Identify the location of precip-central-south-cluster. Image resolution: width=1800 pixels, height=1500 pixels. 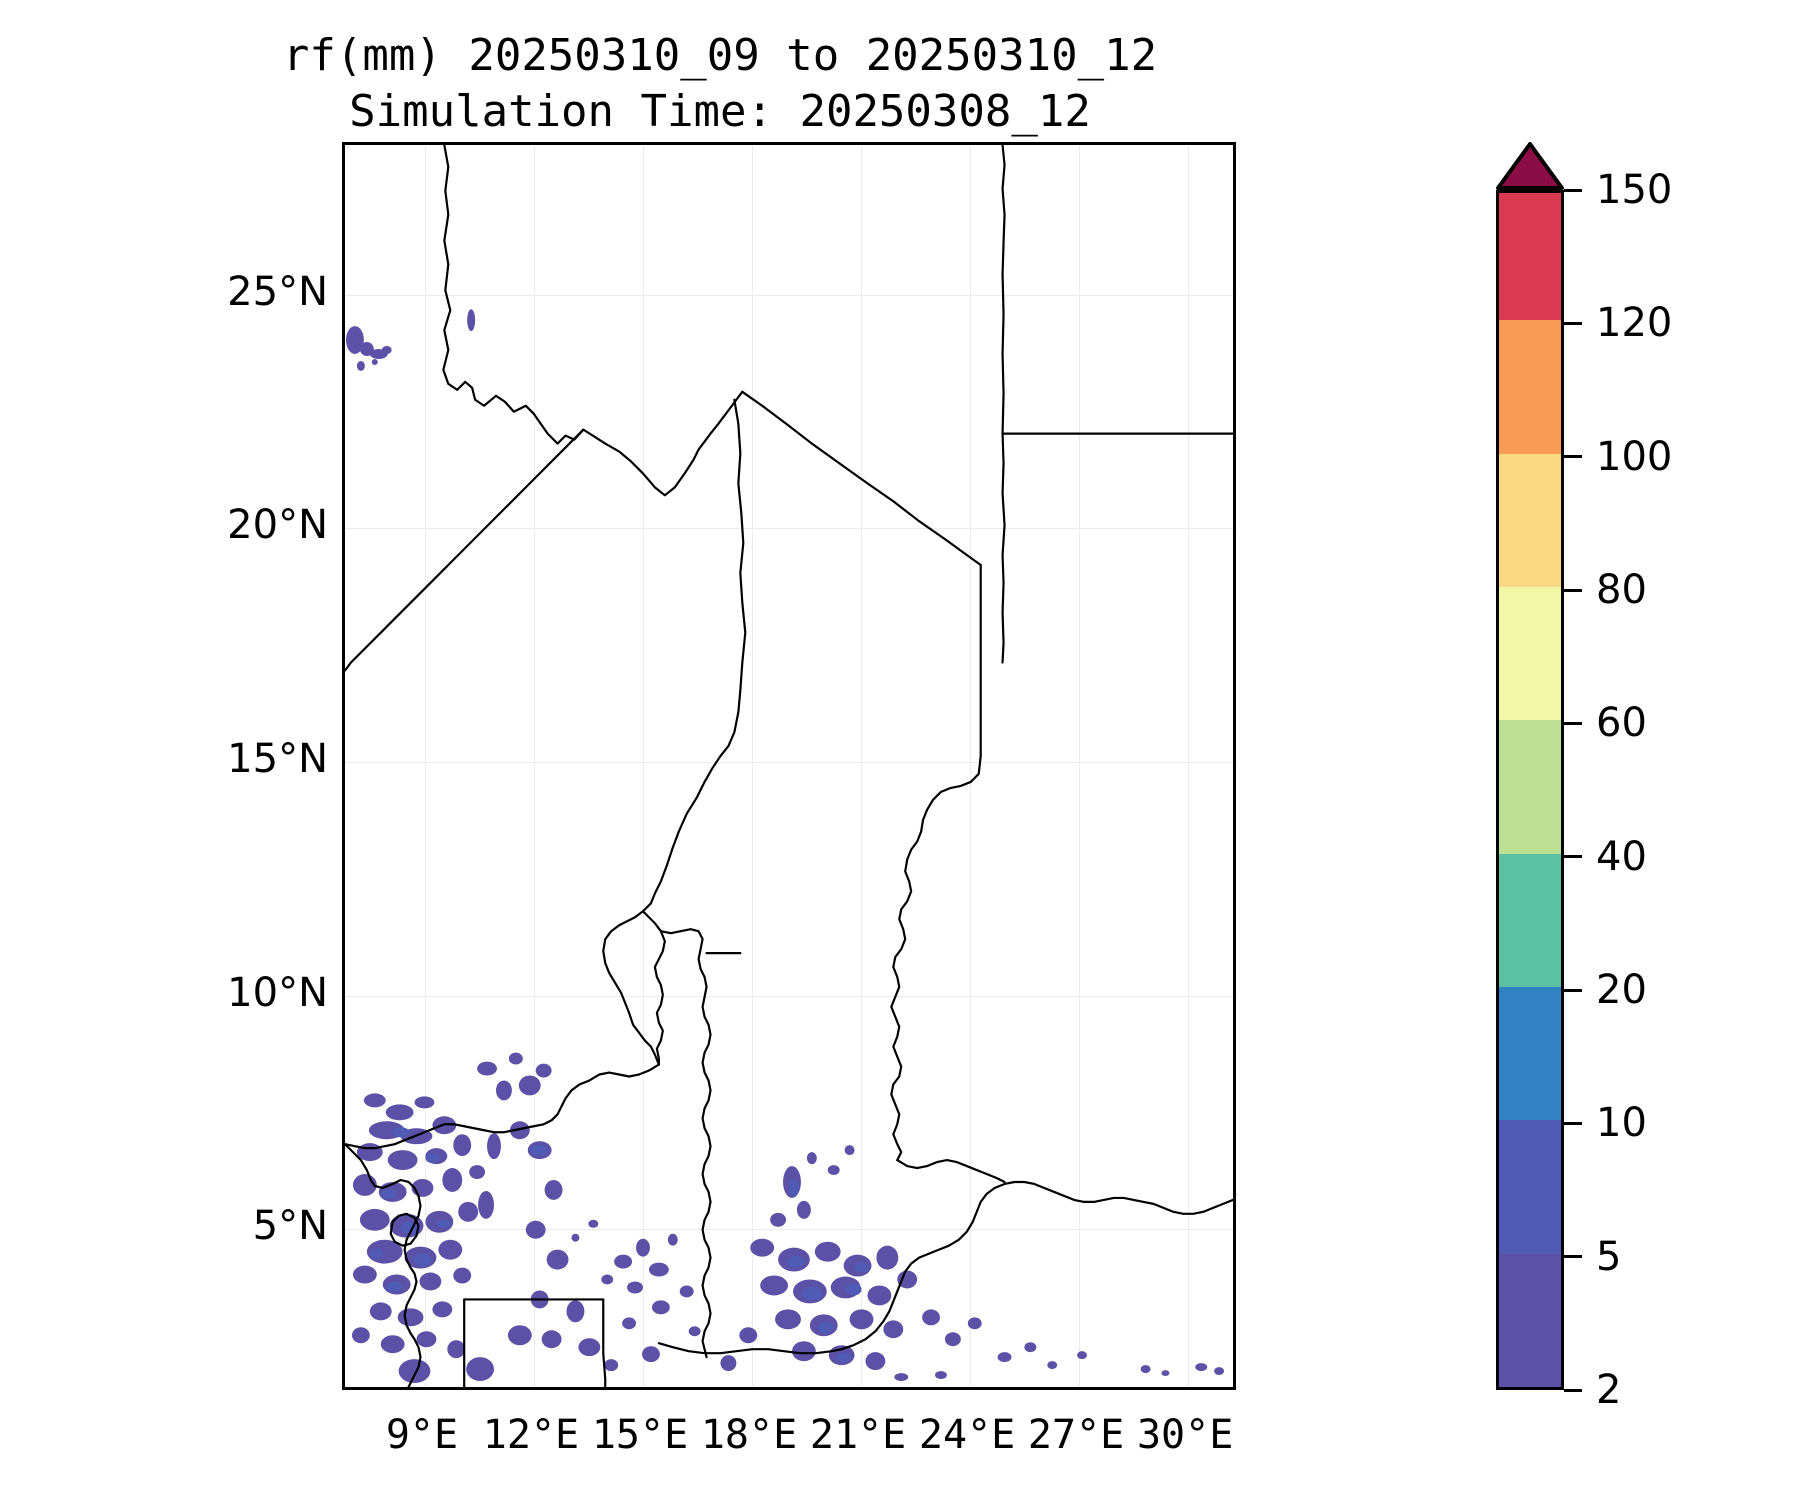
(636, 1295).